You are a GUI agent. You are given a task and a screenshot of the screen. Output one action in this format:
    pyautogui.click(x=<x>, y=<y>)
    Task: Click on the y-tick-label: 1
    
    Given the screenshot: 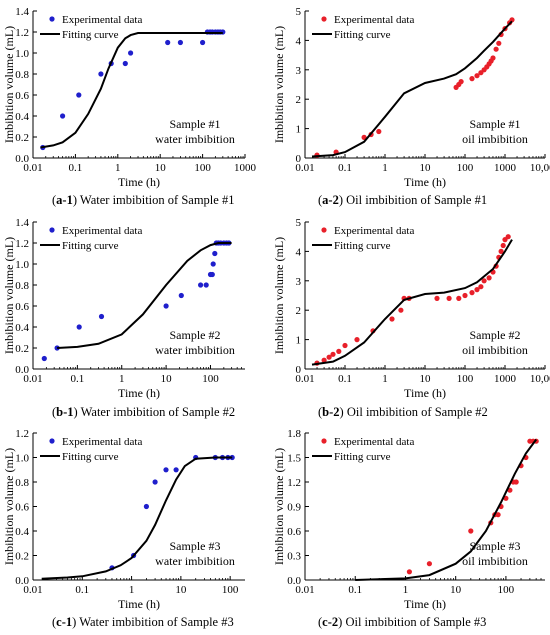 What is the action you would take?
    pyautogui.click(x=299, y=341)
    